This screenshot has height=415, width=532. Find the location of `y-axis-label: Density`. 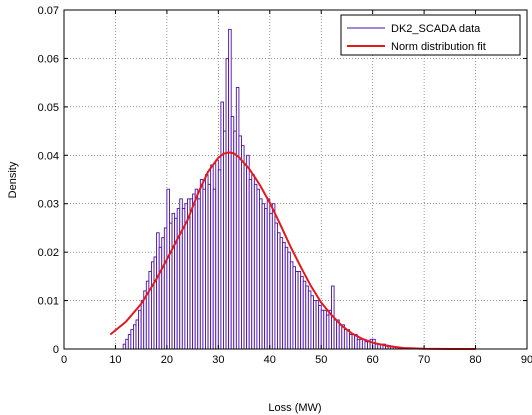

y-axis-label: Density is located at coordinates (13, 179).